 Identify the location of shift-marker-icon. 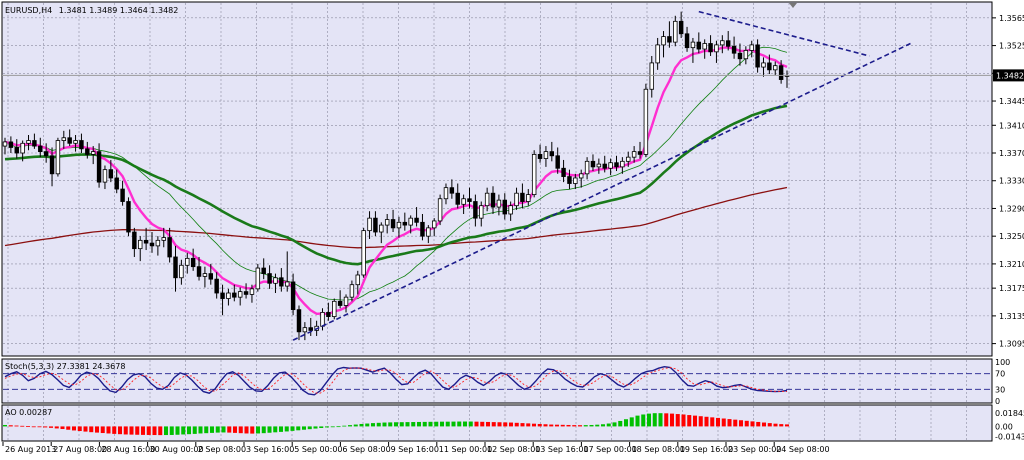
(793, 5).